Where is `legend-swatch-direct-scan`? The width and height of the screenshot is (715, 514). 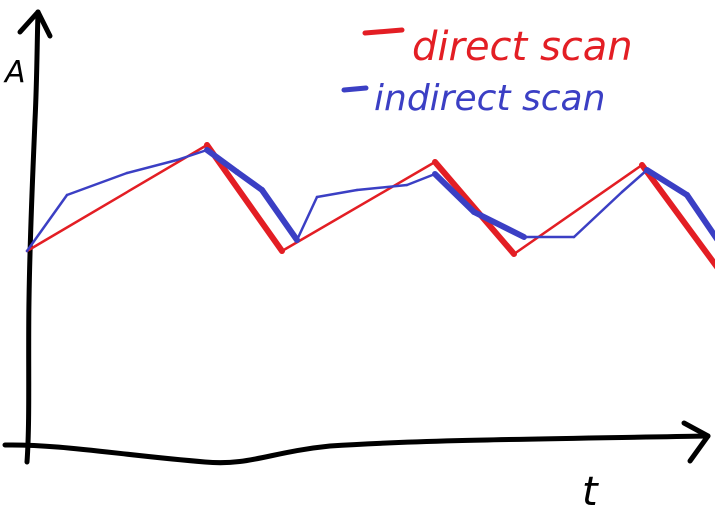 legend-swatch-direct-scan is located at coordinates (383, 31).